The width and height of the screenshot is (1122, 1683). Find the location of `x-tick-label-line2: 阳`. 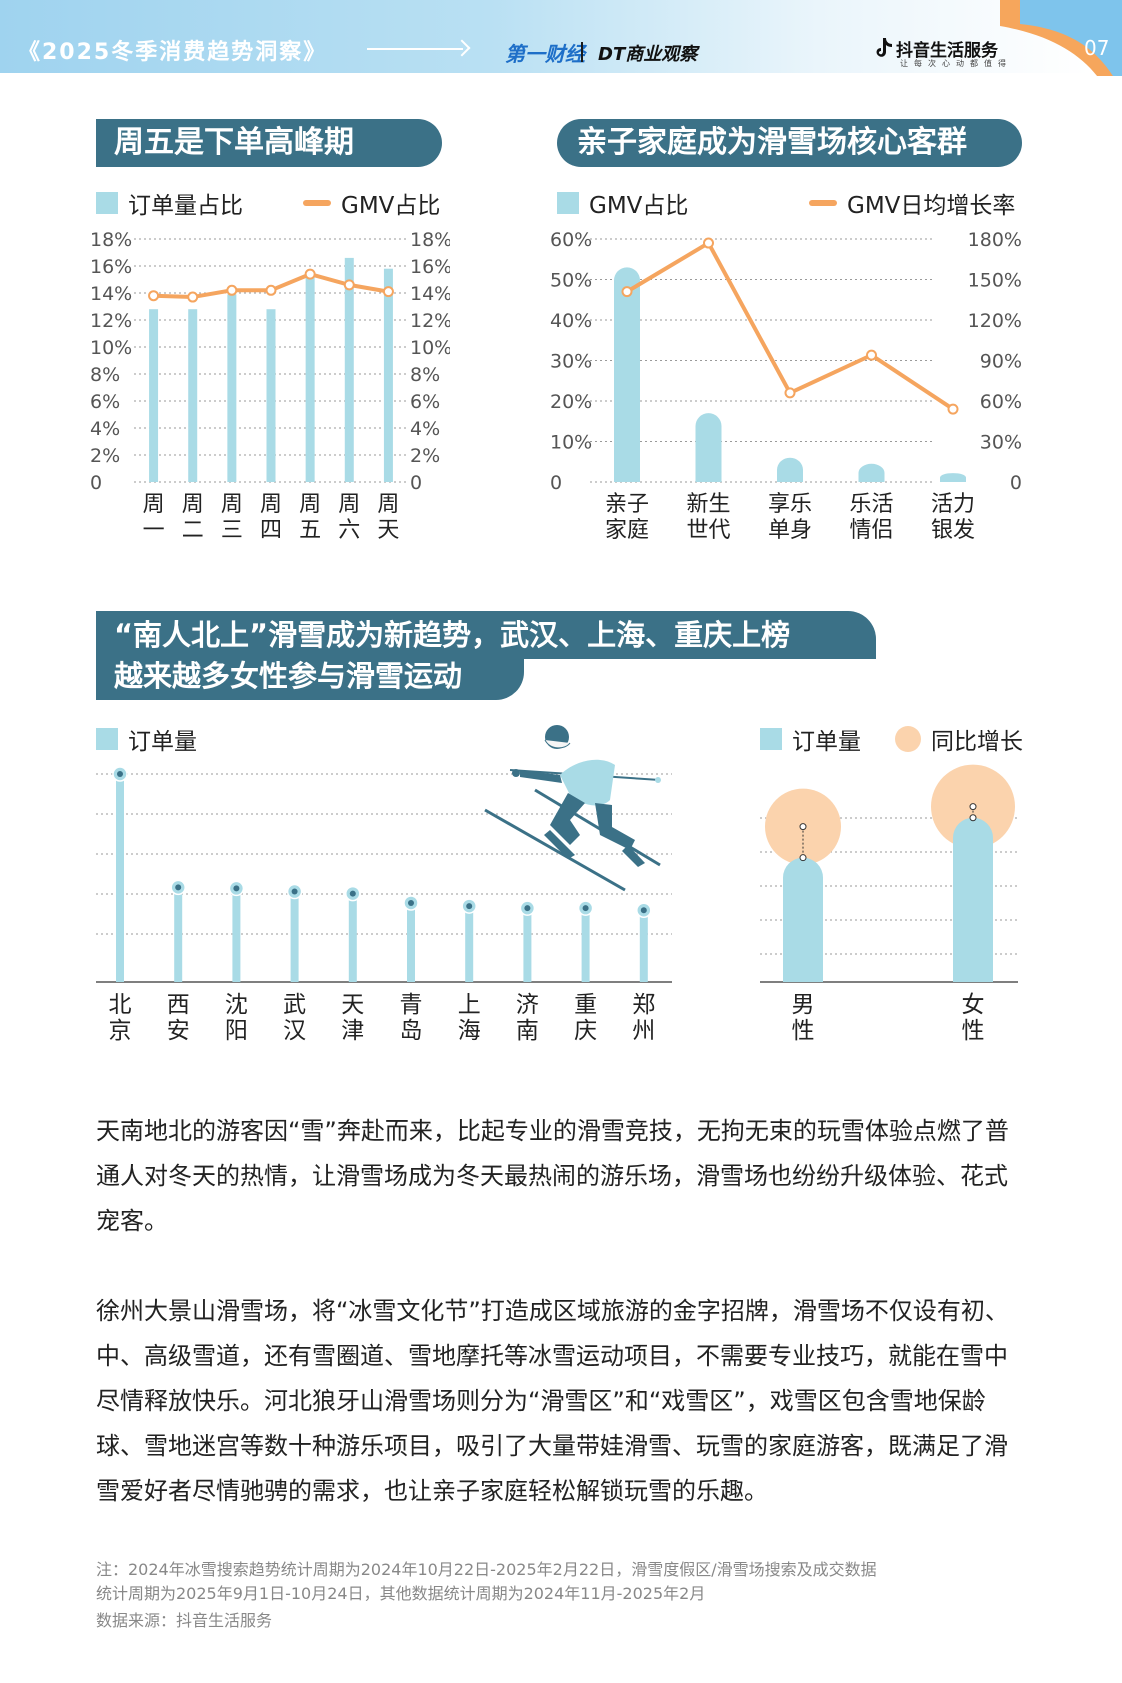

x-tick-label-line2: 阳 is located at coordinates (236, 1031).